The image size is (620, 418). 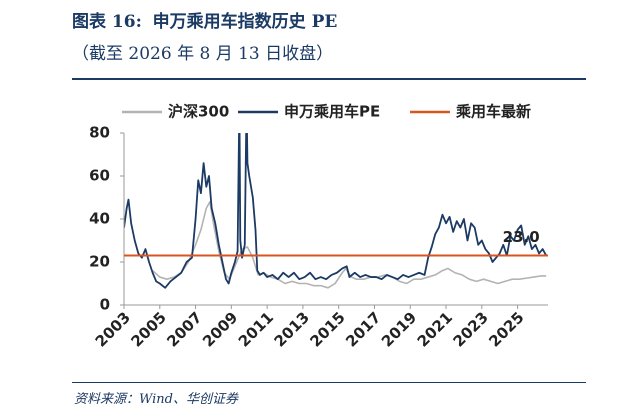 What do you see at coordinates (113, 329) in the screenshot?
I see `x-tick-label: 2003` at bounding box center [113, 329].